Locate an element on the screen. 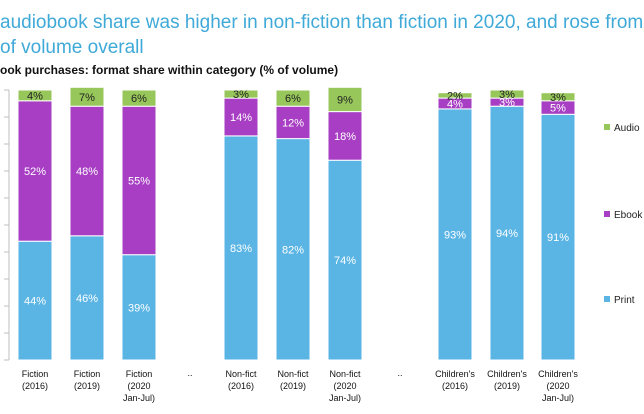 This screenshot has height=414, width=644. data-label-ebook: 12% is located at coordinates (293, 123).